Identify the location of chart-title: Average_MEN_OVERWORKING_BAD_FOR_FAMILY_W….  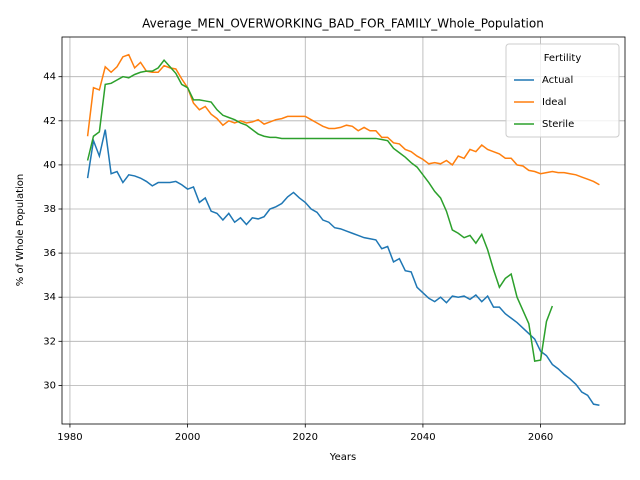
(343, 24).